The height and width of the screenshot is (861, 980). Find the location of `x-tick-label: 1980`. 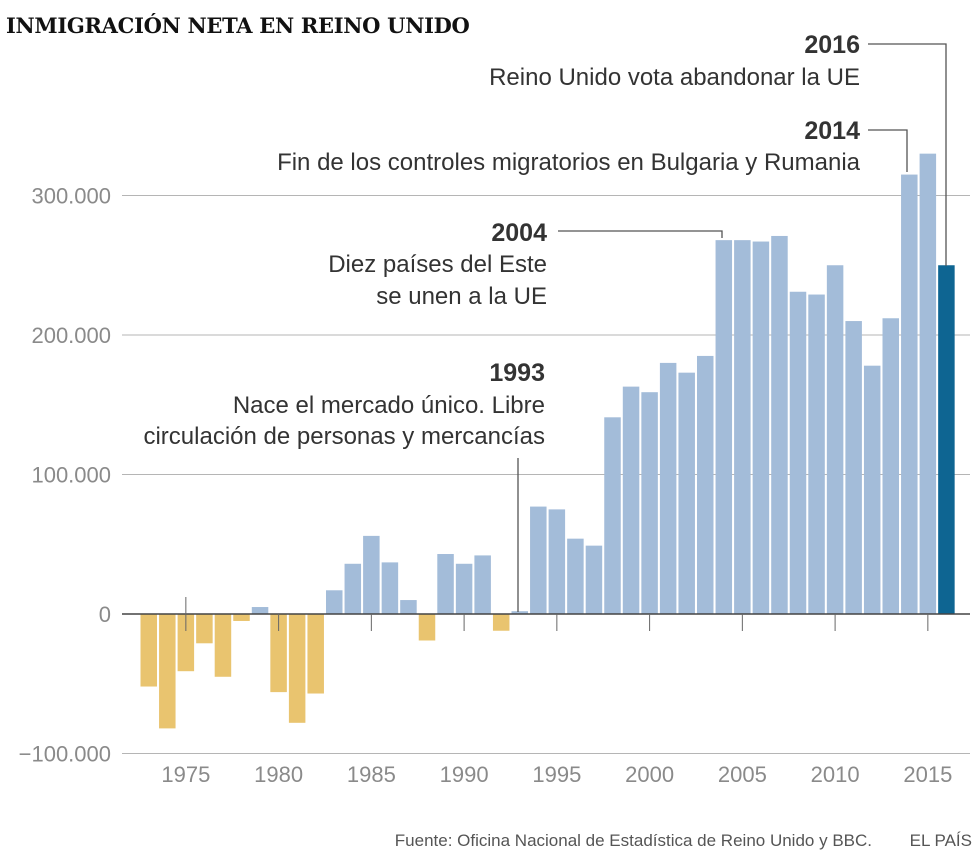

x-tick-label: 1980 is located at coordinates (278, 774).